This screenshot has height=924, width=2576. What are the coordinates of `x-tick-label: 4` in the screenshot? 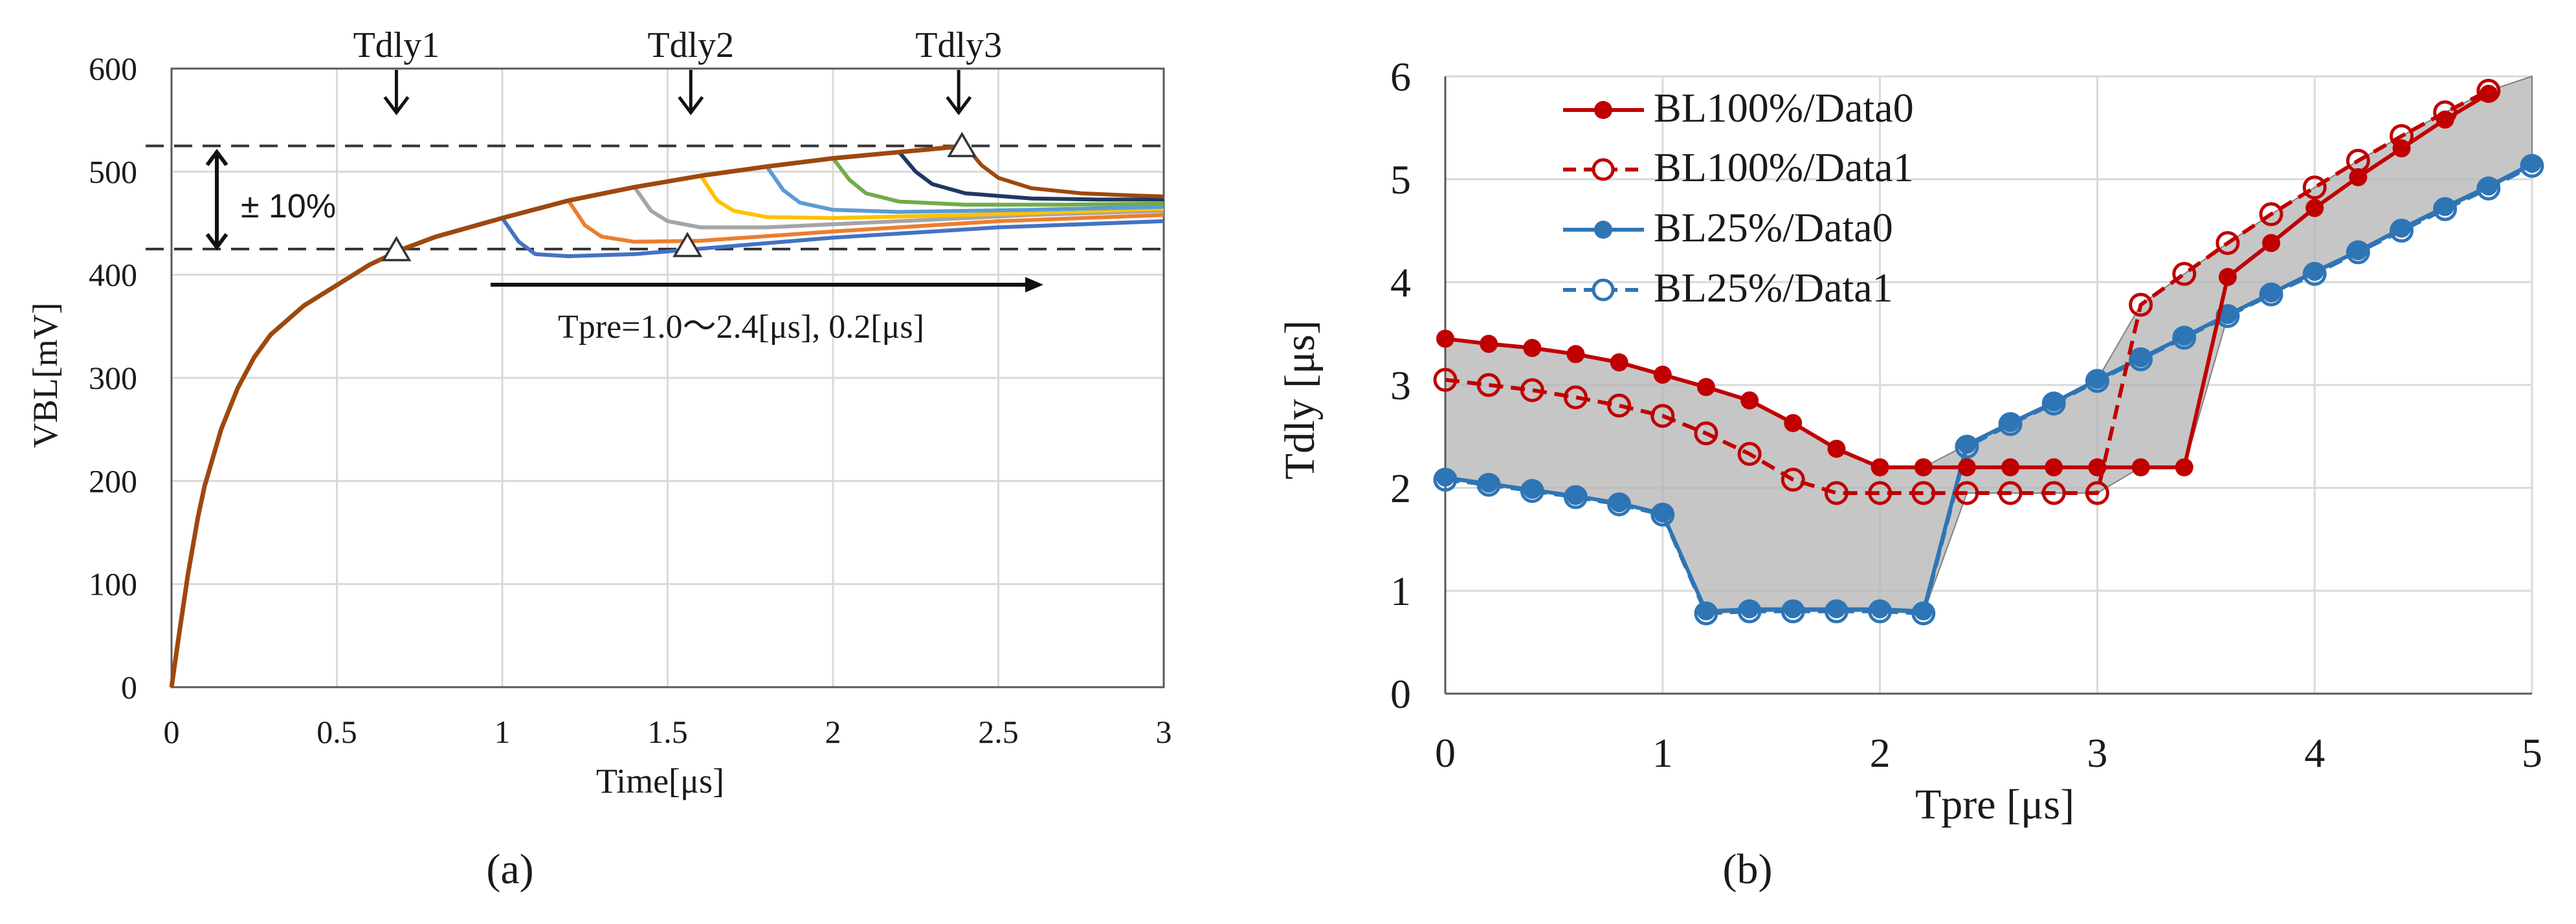 It's located at (2314, 753).